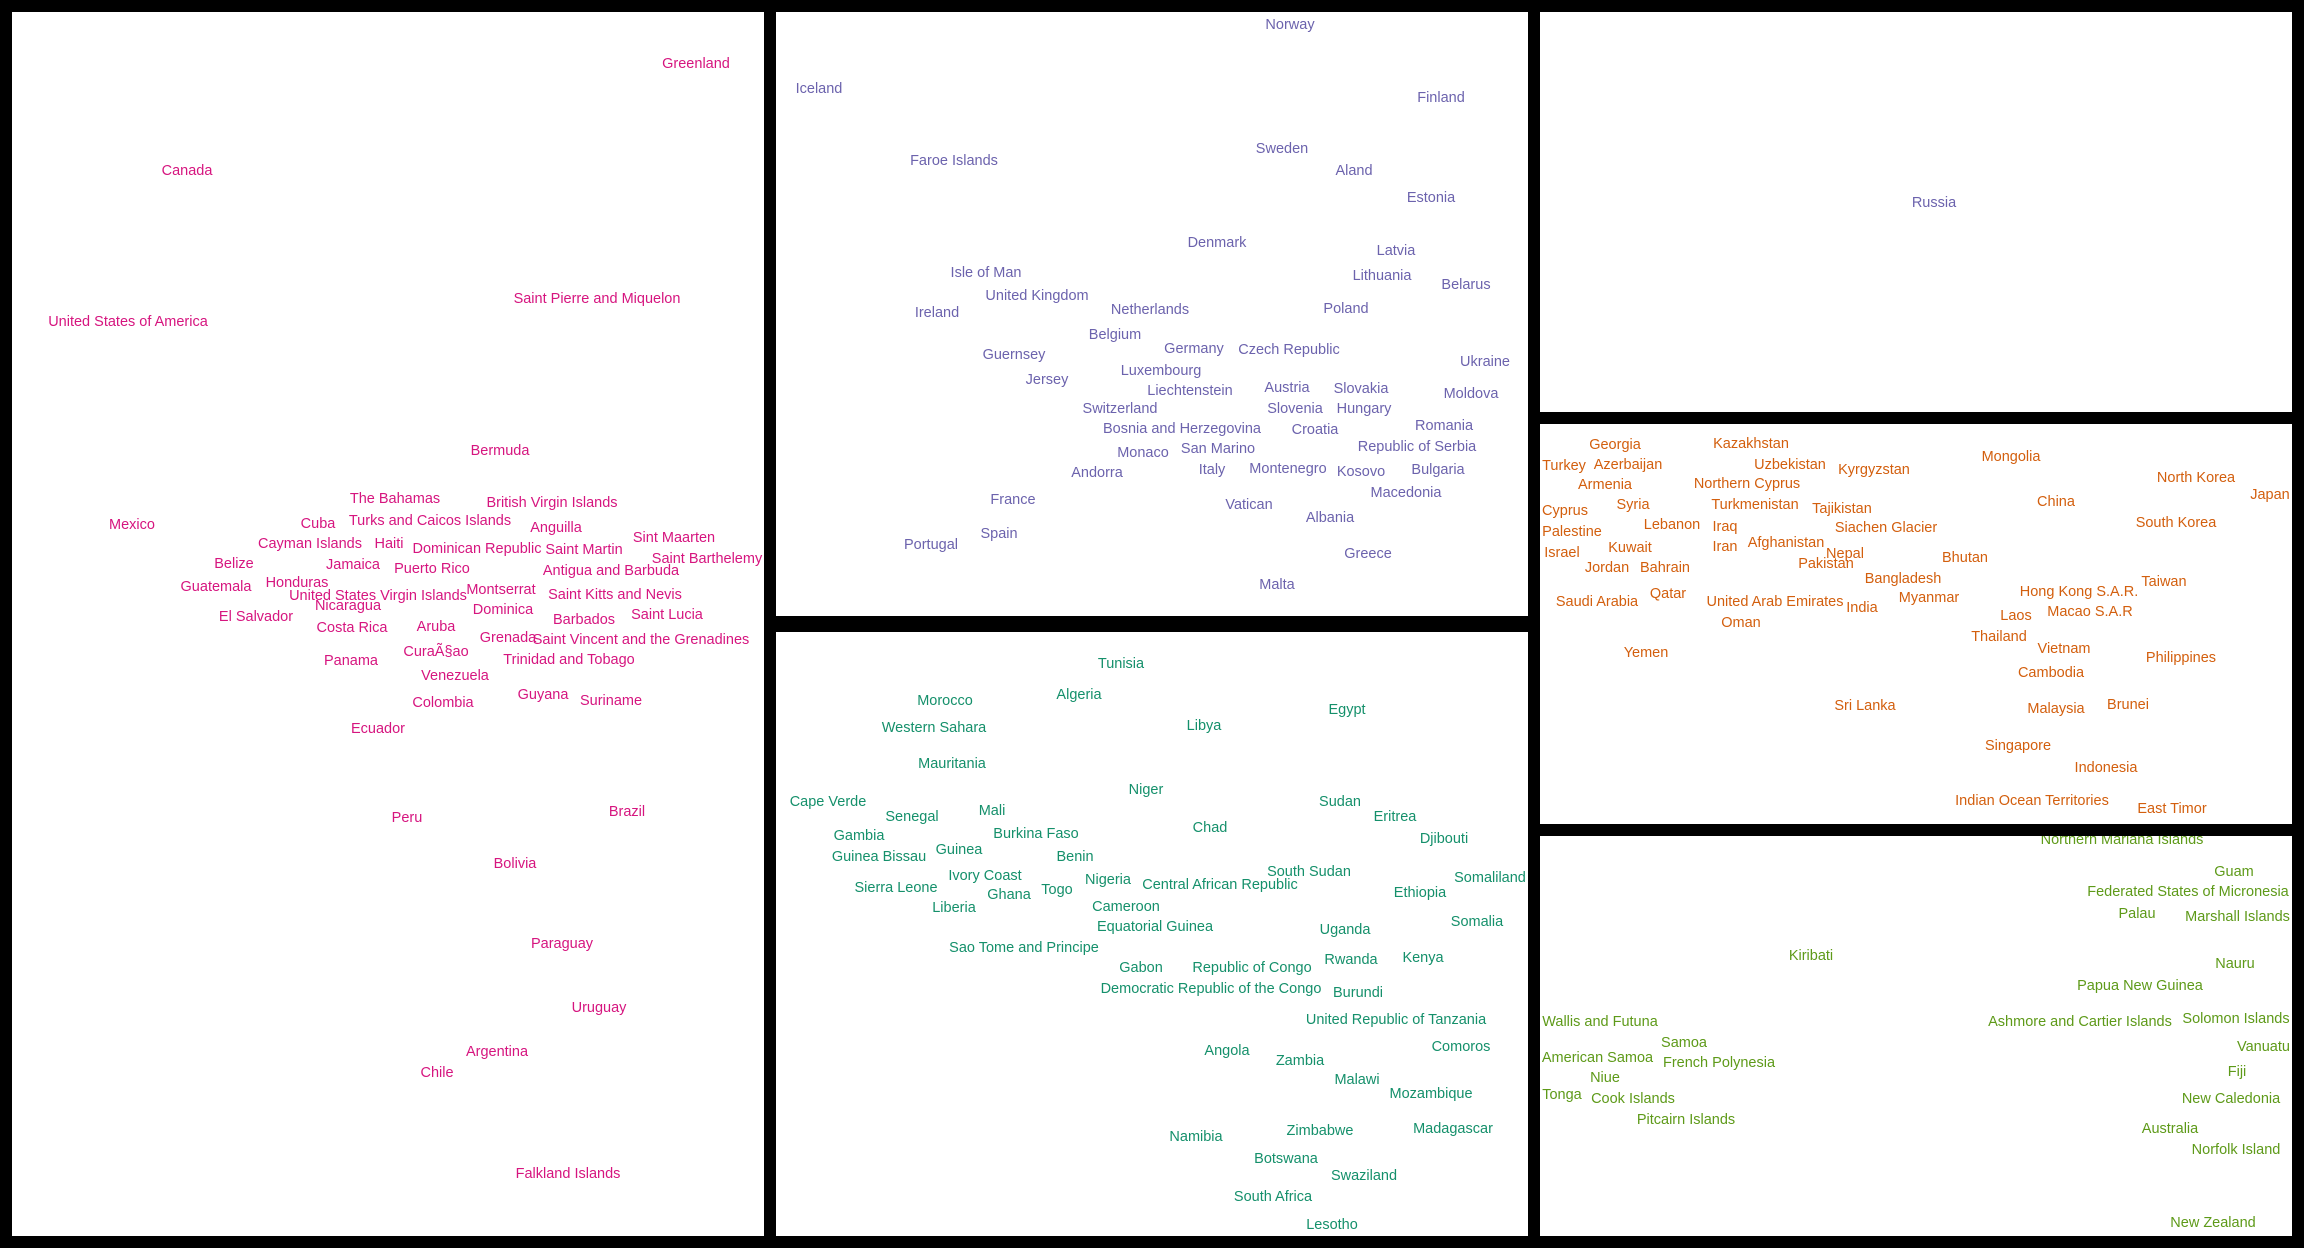 This screenshot has height=1248, width=2304. What do you see at coordinates (583, 550) in the screenshot?
I see `country-label-saint-martin: Saint Martin` at bounding box center [583, 550].